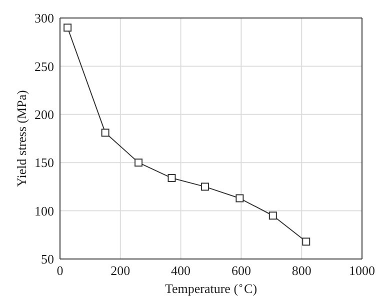  What do you see at coordinates (47, 259) in the screenshot?
I see `y-tick-label: 50` at bounding box center [47, 259].